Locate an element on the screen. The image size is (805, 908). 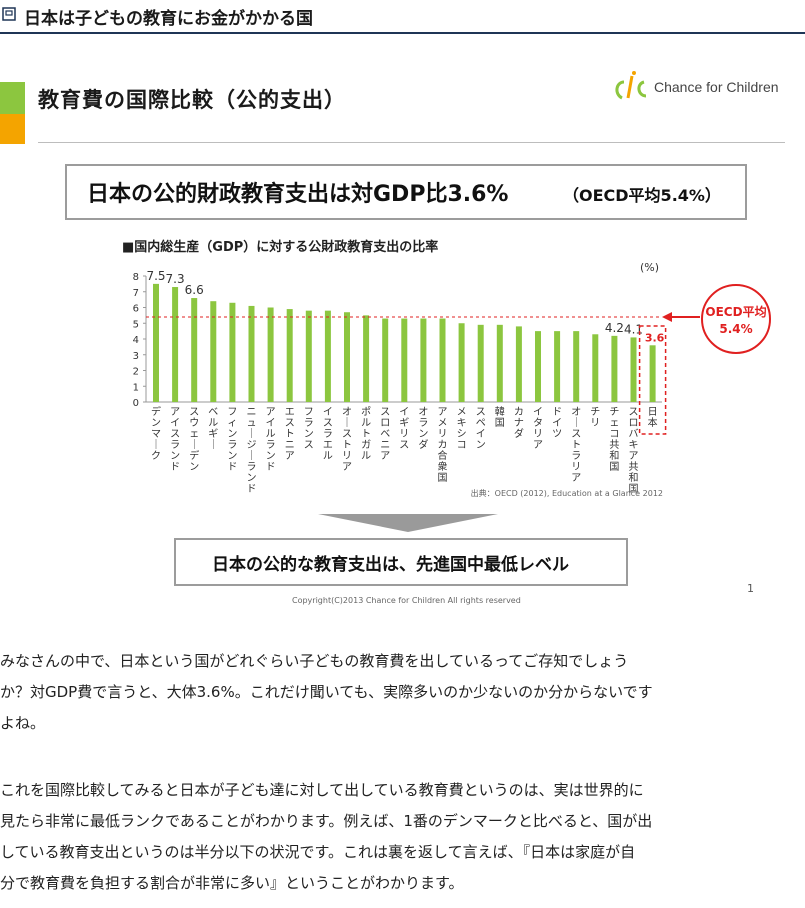
x-tick-label: スウェ｜デン is located at coordinates (194, 440).